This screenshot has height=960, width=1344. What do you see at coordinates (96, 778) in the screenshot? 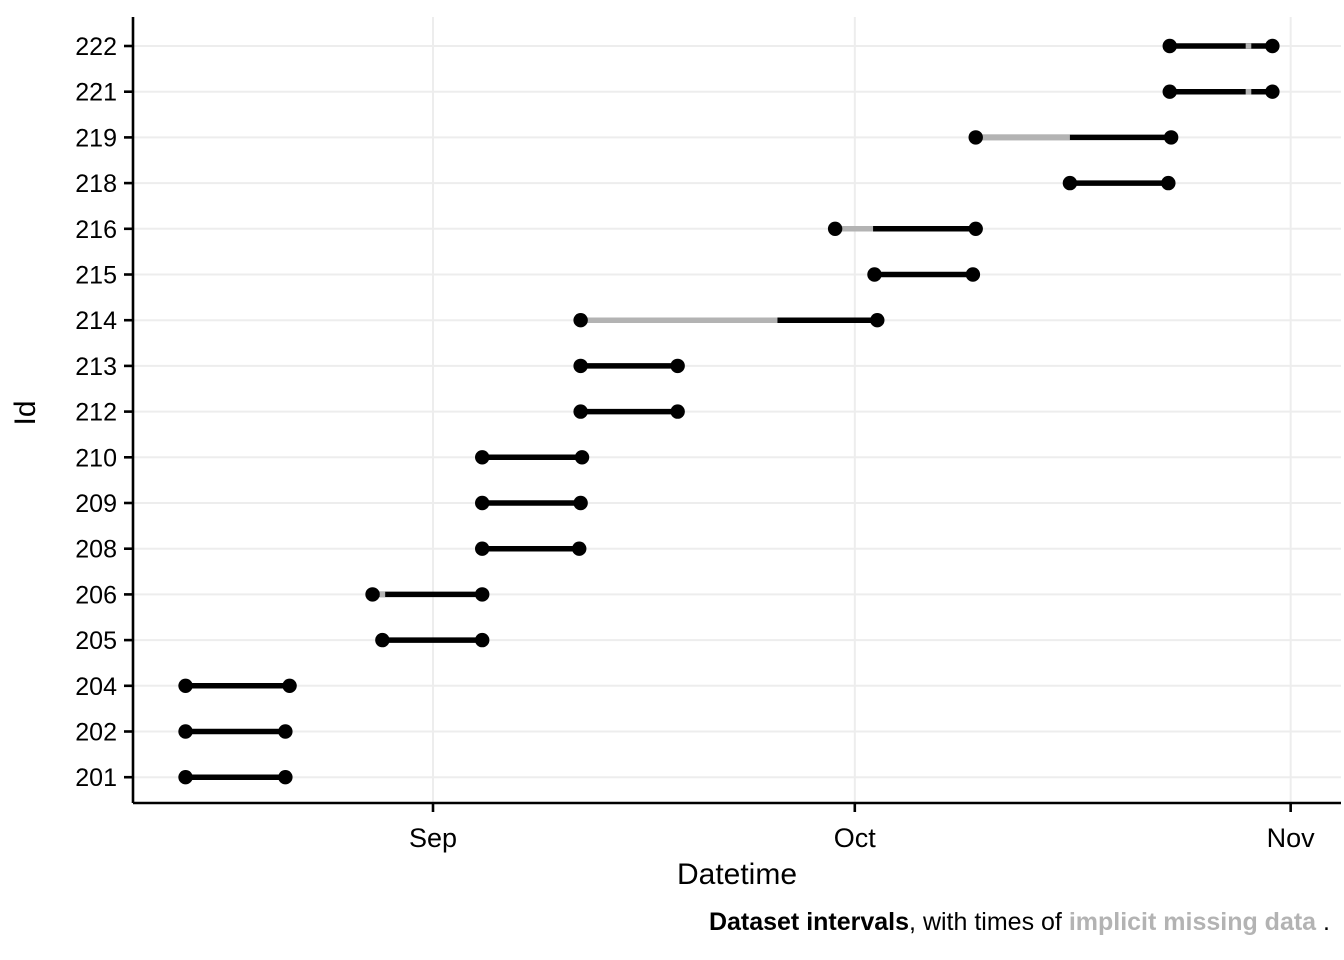
I see `y-tick-label: 201` at bounding box center [96, 778].